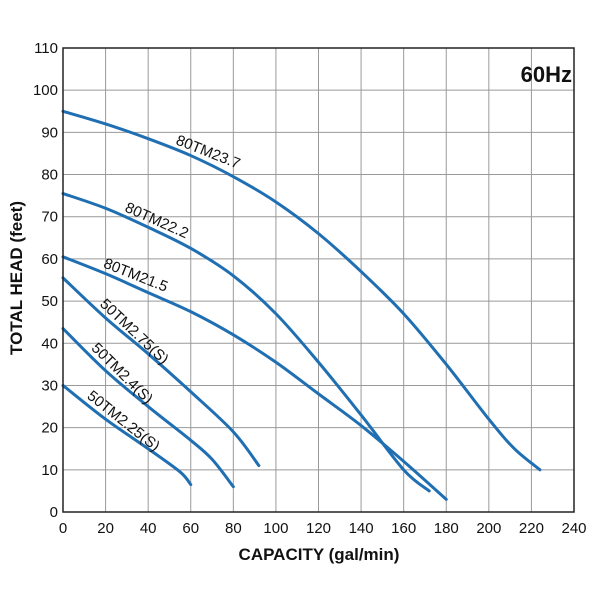 This screenshot has height=600, width=600. Describe the element at coordinates (488, 528) in the screenshot. I see `x-tick-label: 200` at that location.